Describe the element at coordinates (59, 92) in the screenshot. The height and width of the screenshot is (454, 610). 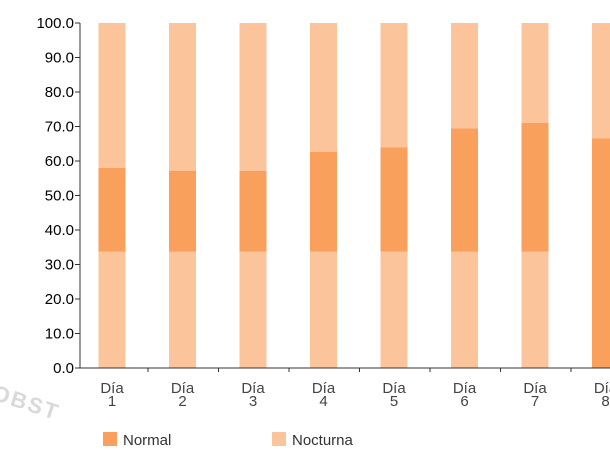
I see `y-tick-label: 80.0` at that location.